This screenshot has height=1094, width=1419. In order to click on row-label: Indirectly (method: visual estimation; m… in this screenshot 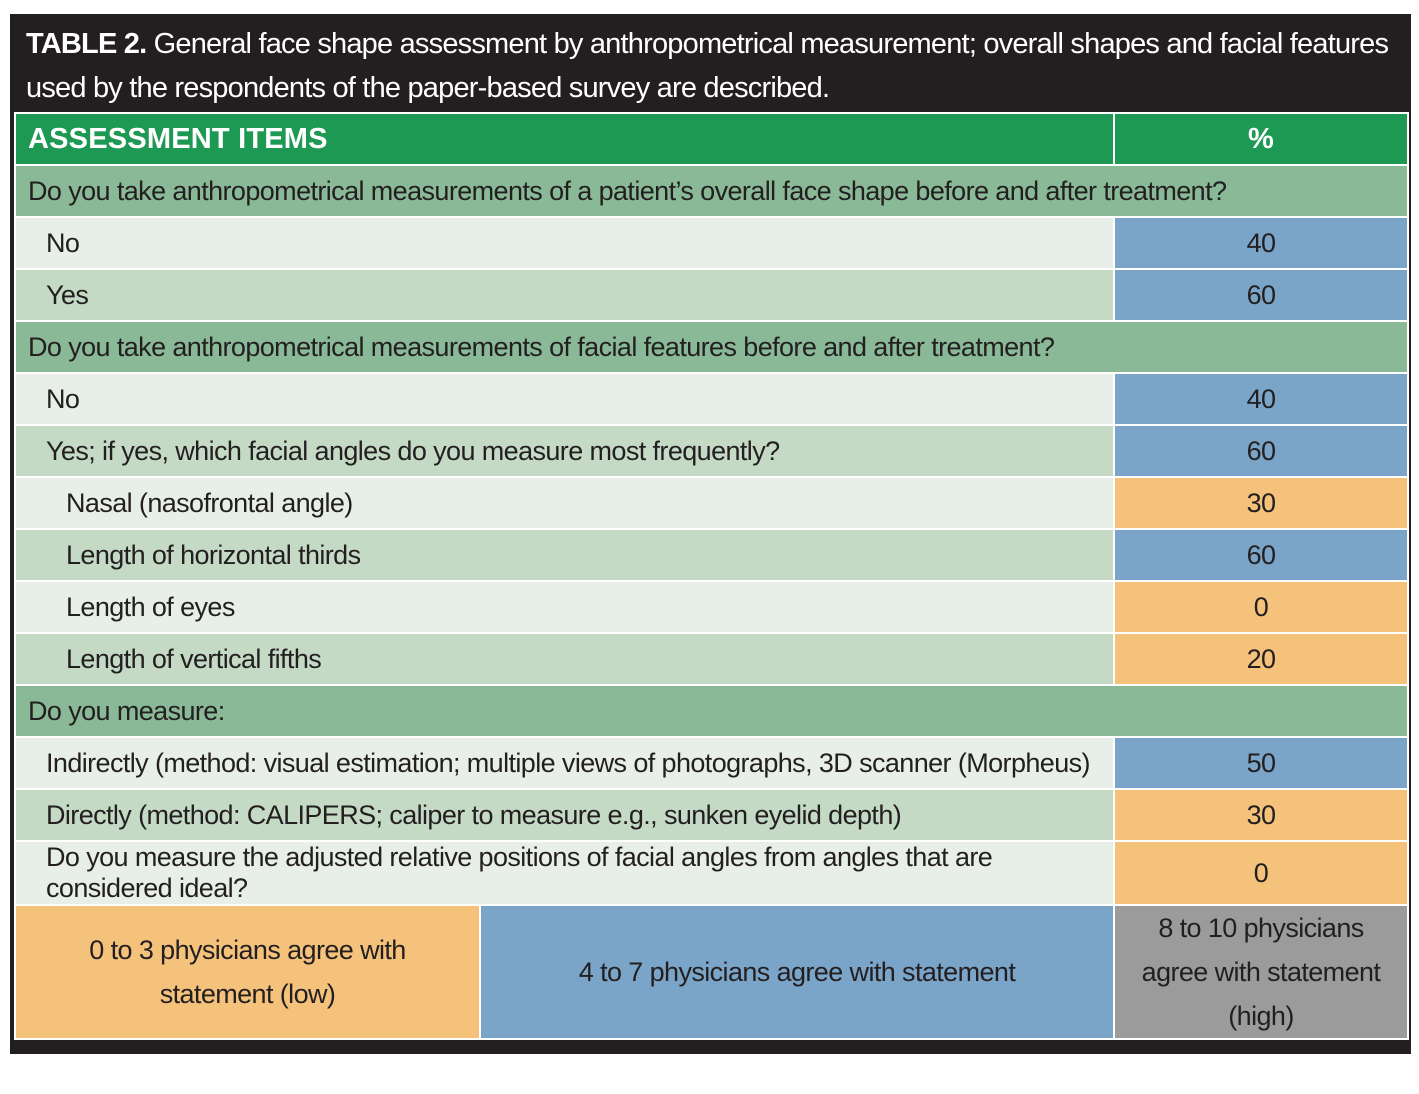, I will do `click(564, 763)`.